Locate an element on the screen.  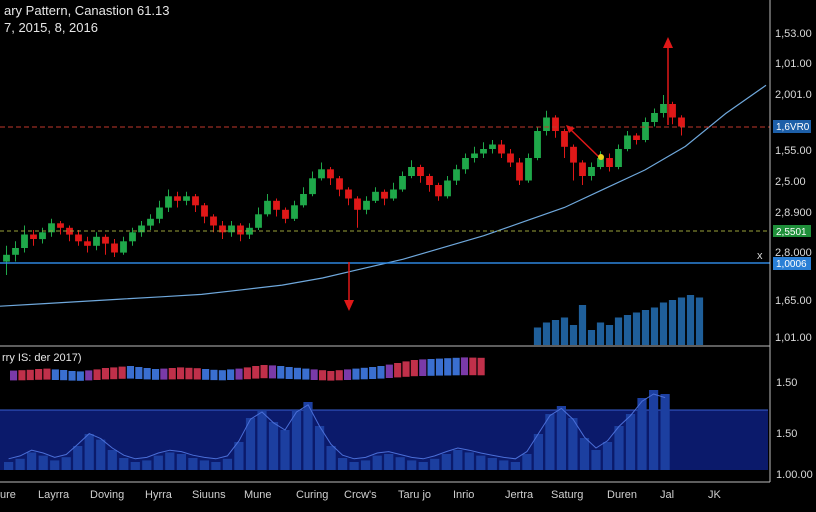
x-tick: JK is located at coordinates (715, 495).